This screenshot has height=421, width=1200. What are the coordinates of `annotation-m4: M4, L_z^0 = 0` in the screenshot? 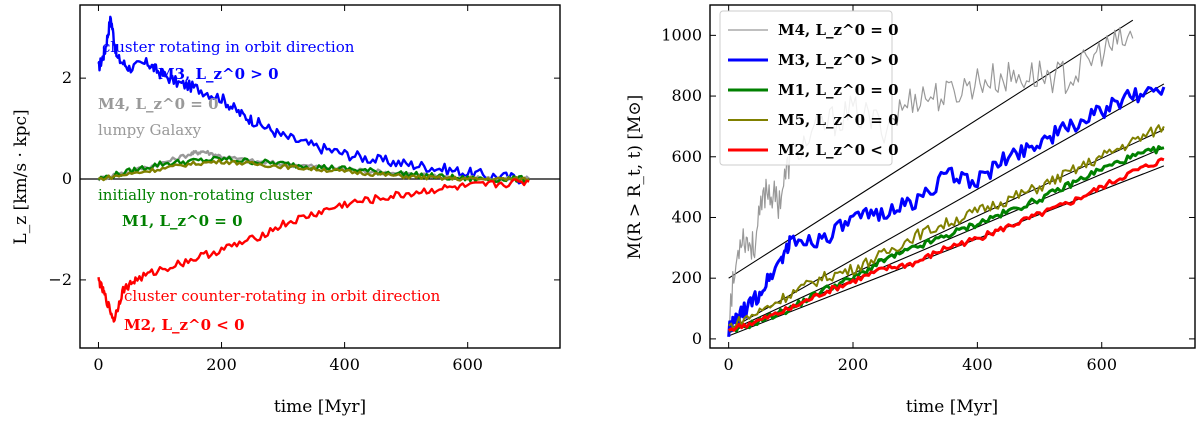 It's located at (158, 104).